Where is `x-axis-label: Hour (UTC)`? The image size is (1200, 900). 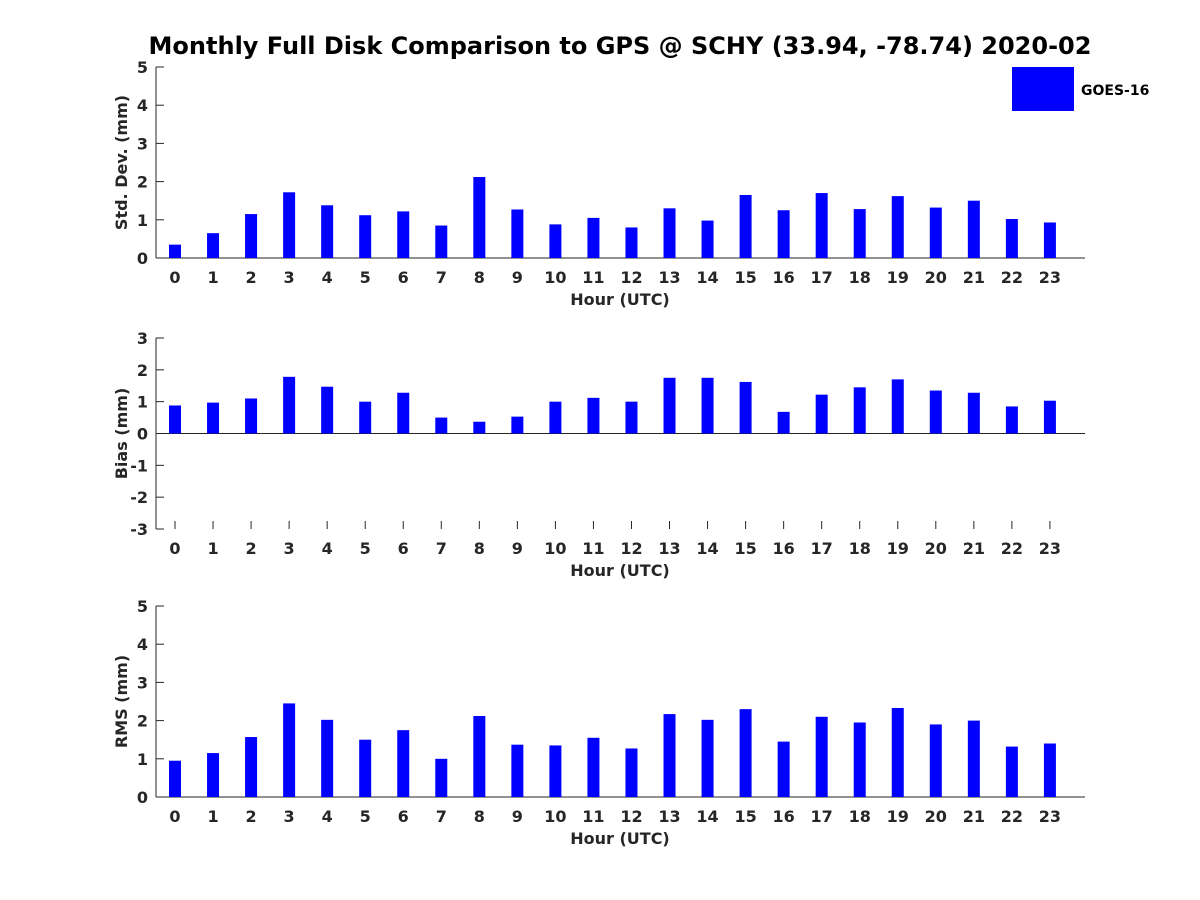 x-axis-label: Hour (UTC) is located at coordinates (620, 570).